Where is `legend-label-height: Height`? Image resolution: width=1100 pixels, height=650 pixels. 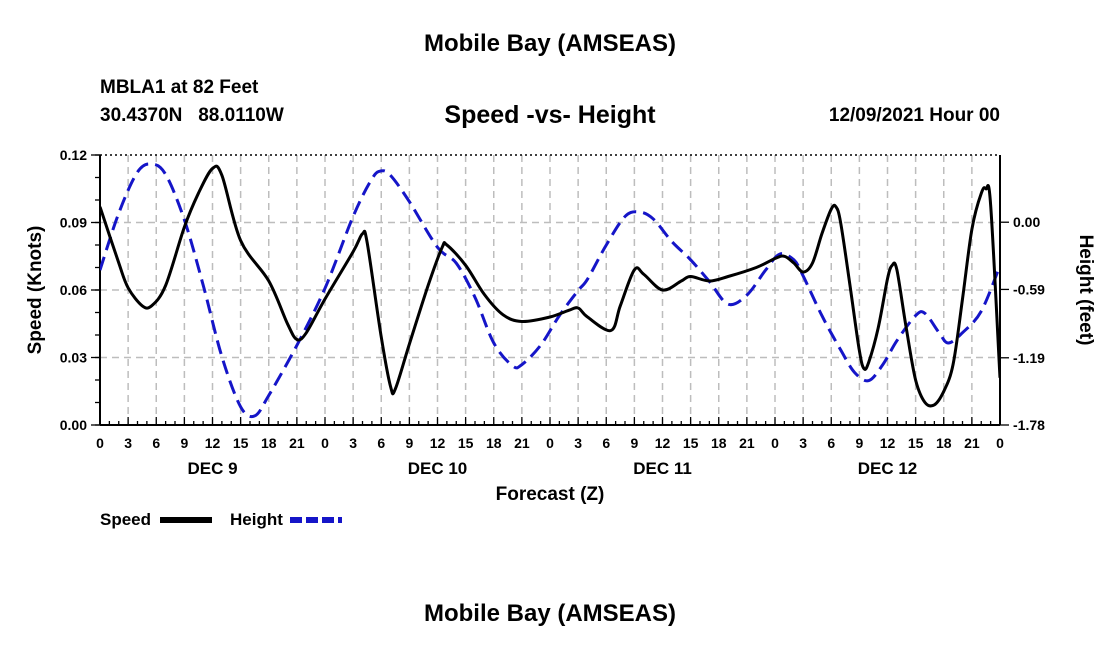
legend-label-height: Height is located at coordinates (256, 519).